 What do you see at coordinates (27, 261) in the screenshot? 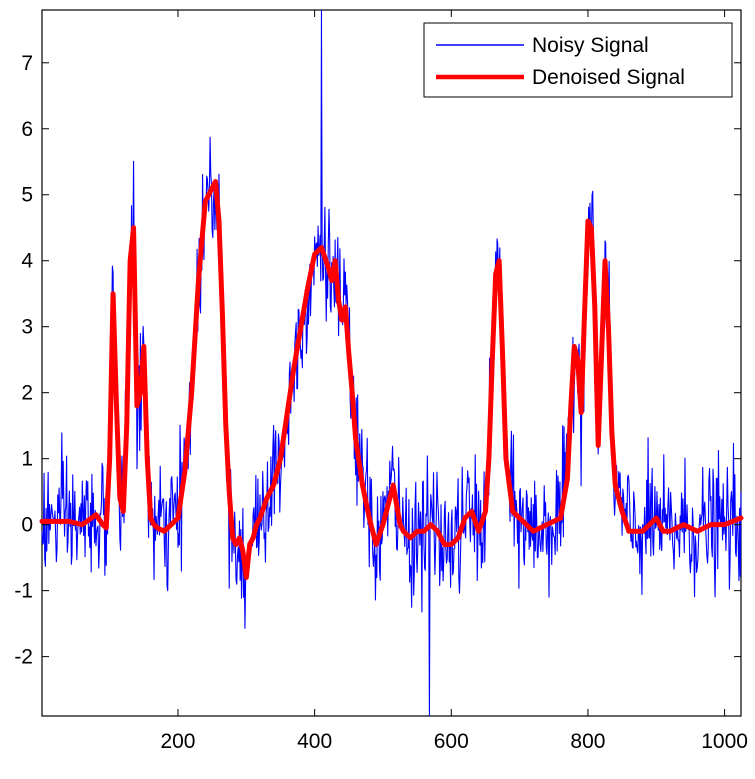
I see `y-tick-label: 4` at bounding box center [27, 261].